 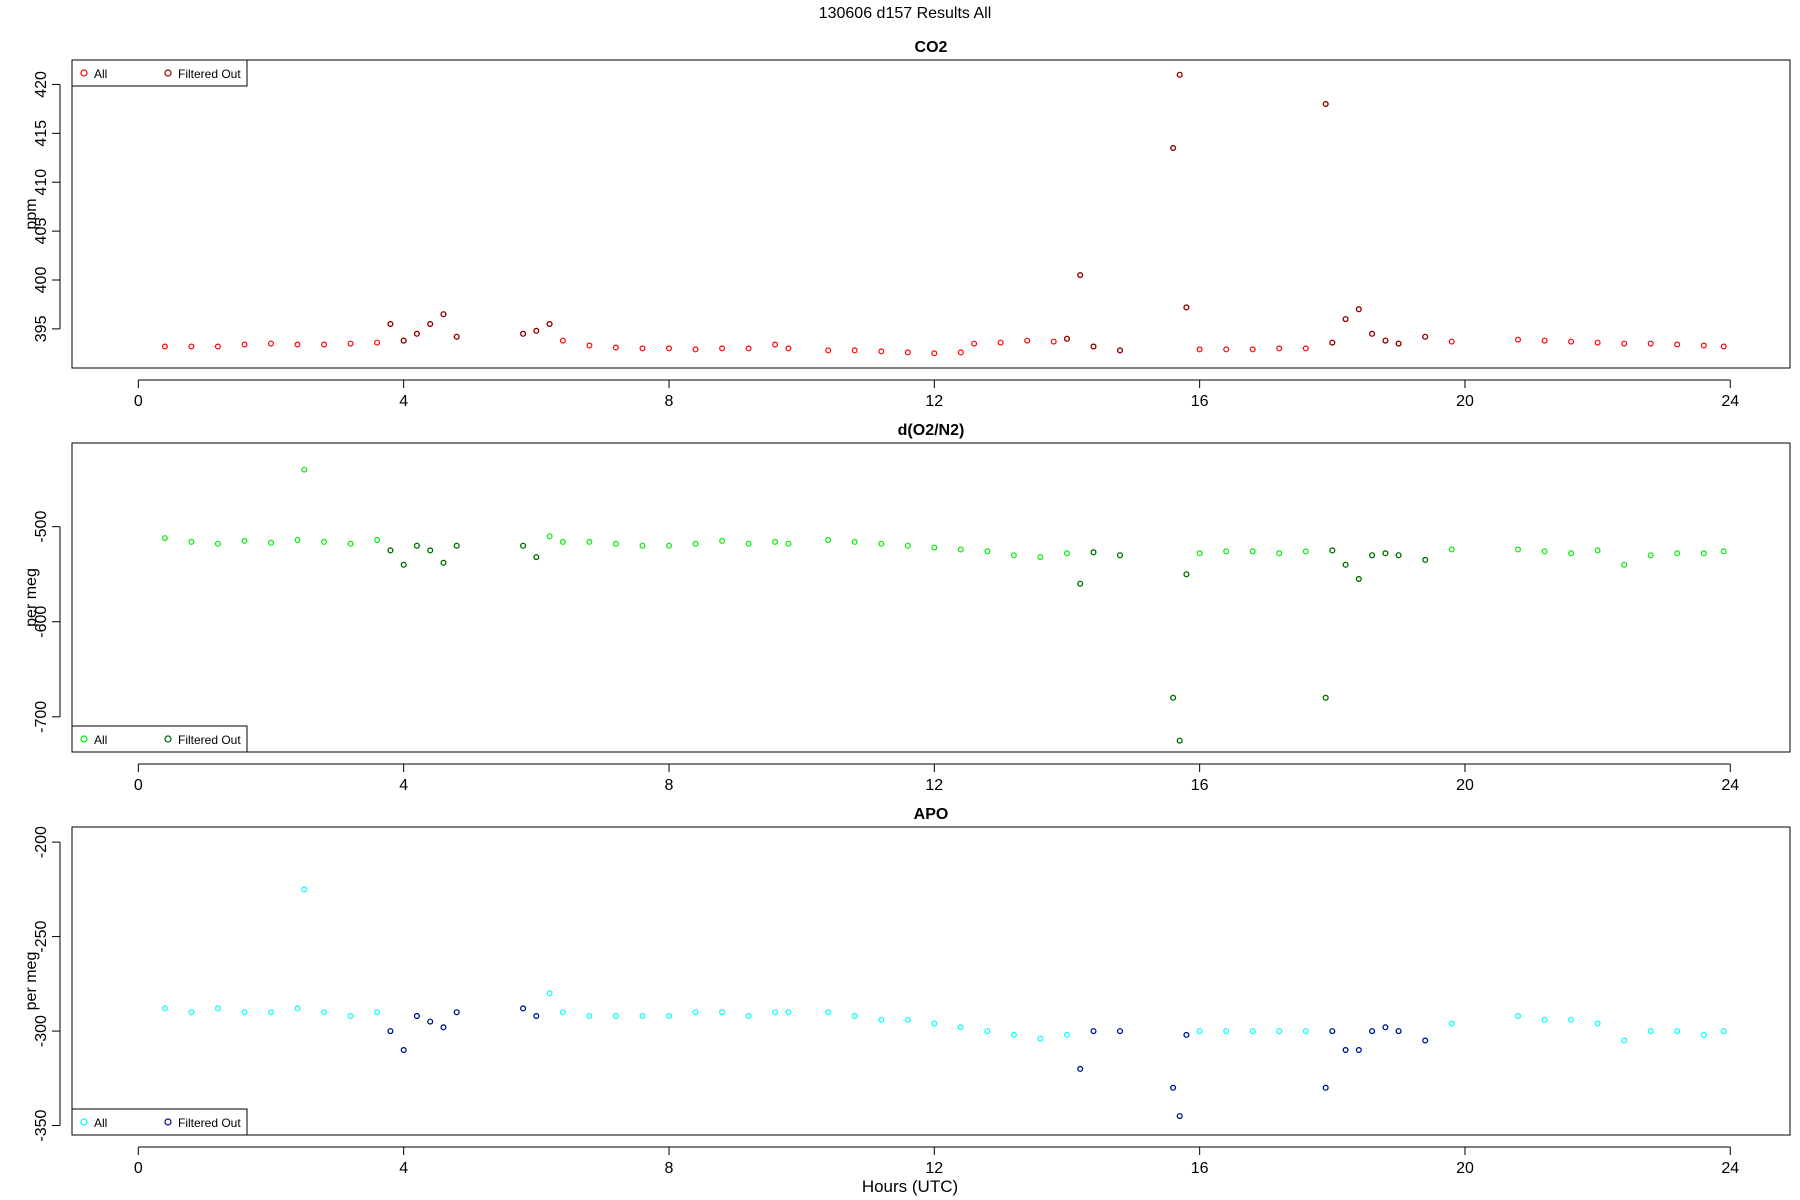 What do you see at coordinates (931, 814) in the screenshot?
I see `panel-title: APO` at bounding box center [931, 814].